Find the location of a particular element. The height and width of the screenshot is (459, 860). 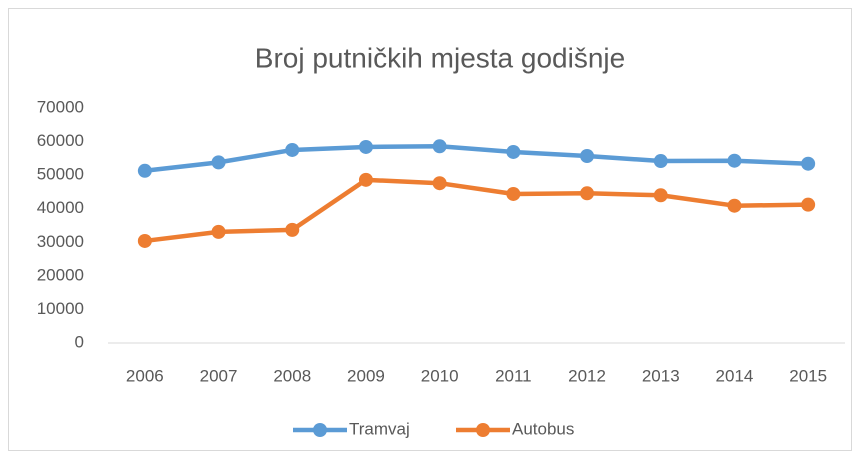

x-tick-label: 2007 is located at coordinates (219, 375).